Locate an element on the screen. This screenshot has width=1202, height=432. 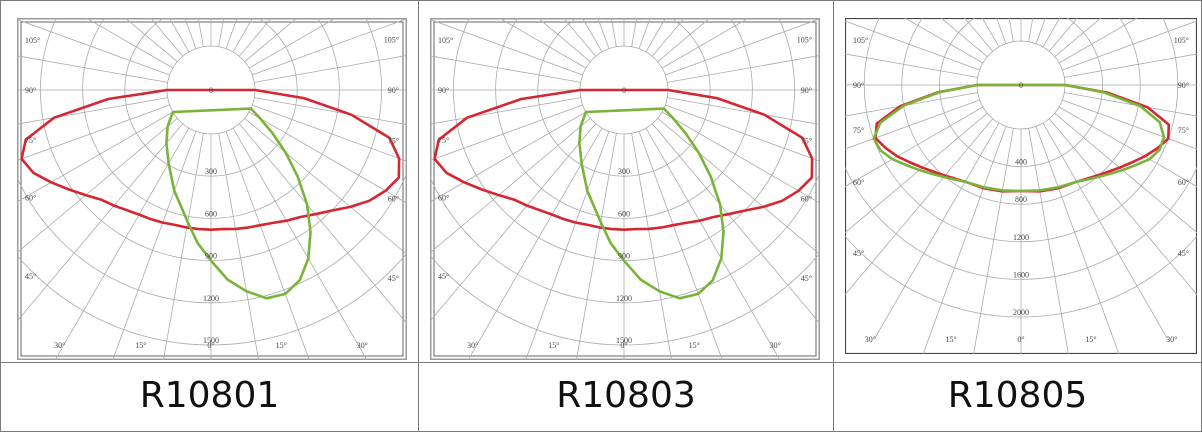
table-border-left is located at coordinates (0, 216).